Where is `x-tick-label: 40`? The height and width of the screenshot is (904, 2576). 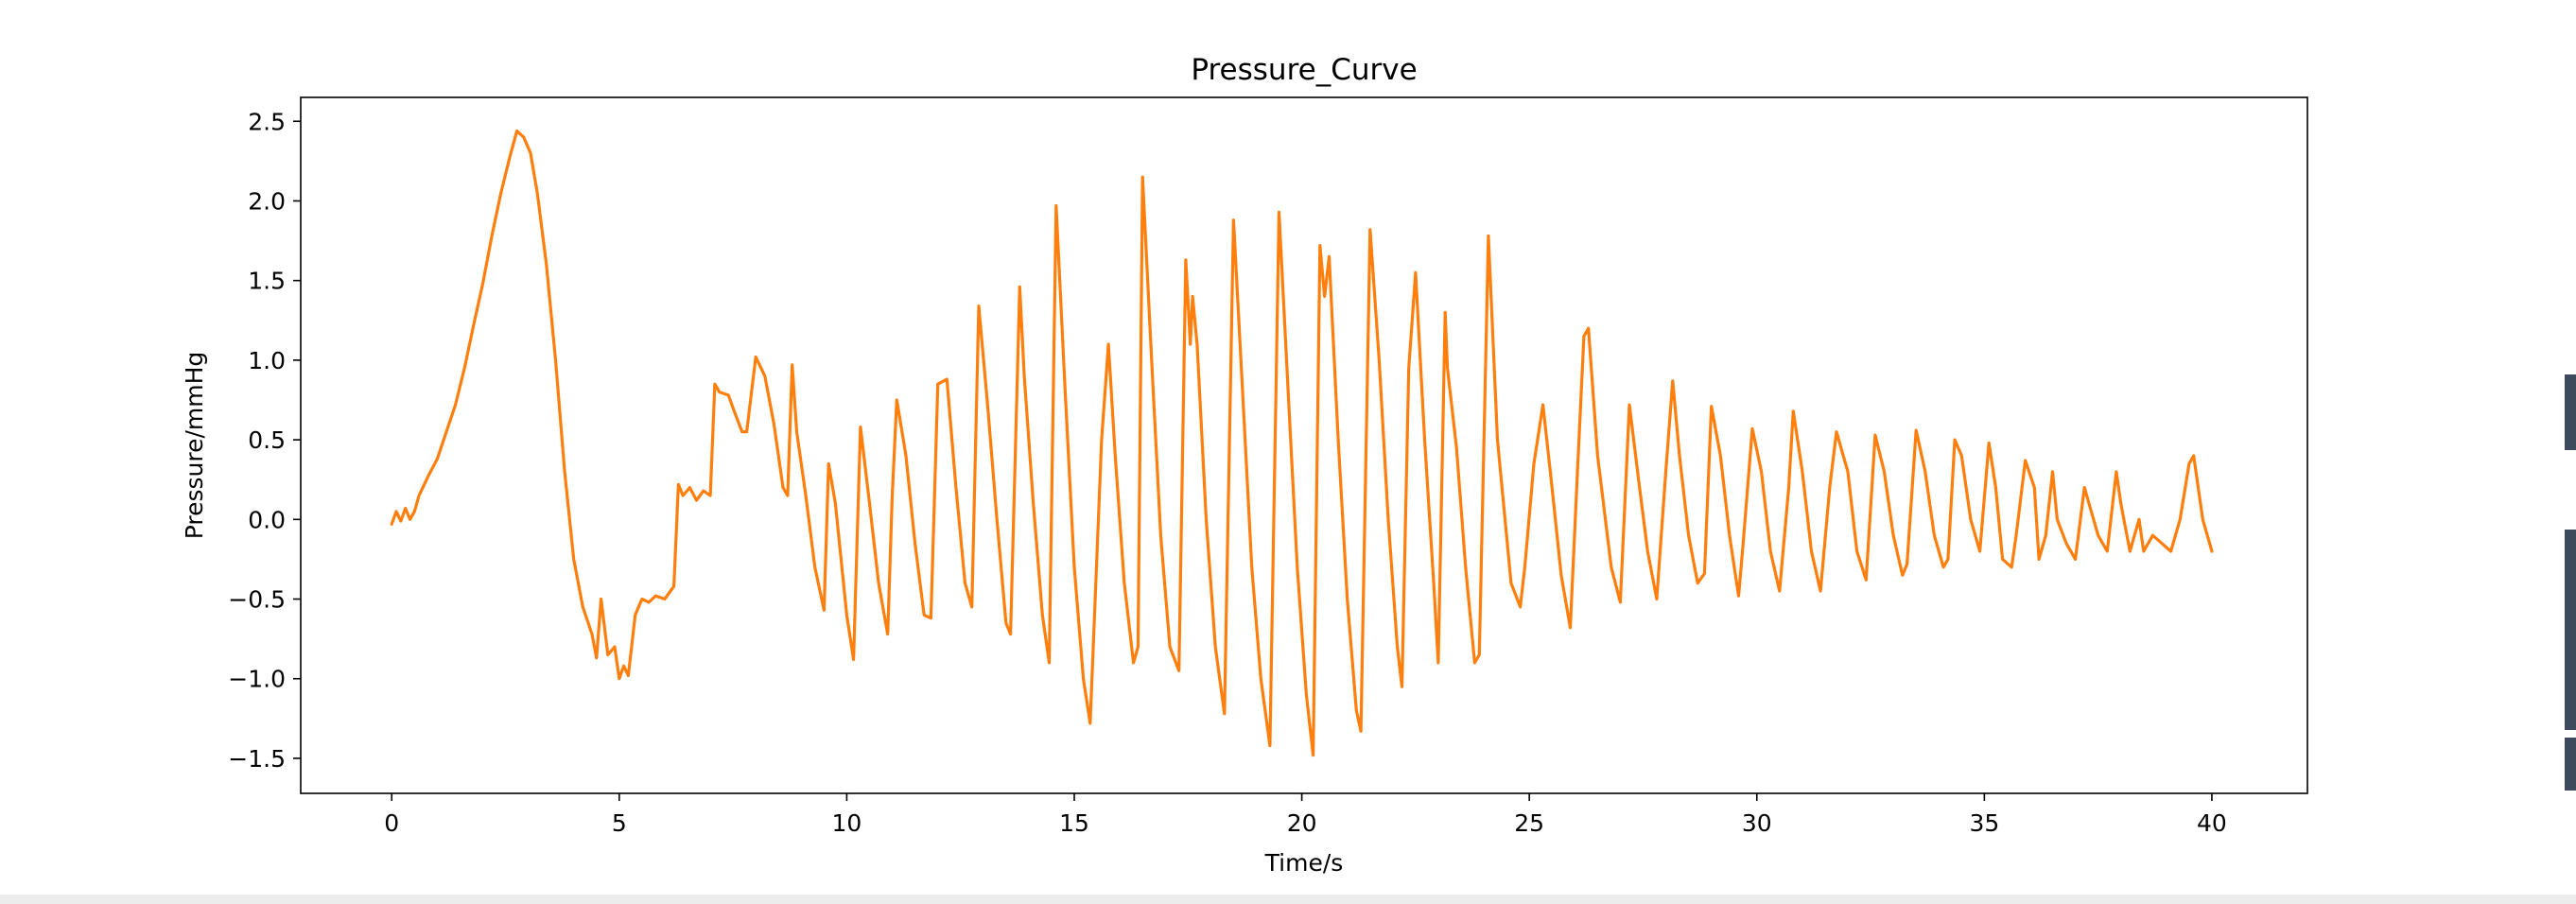
x-tick-label: 40 is located at coordinates (2212, 823).